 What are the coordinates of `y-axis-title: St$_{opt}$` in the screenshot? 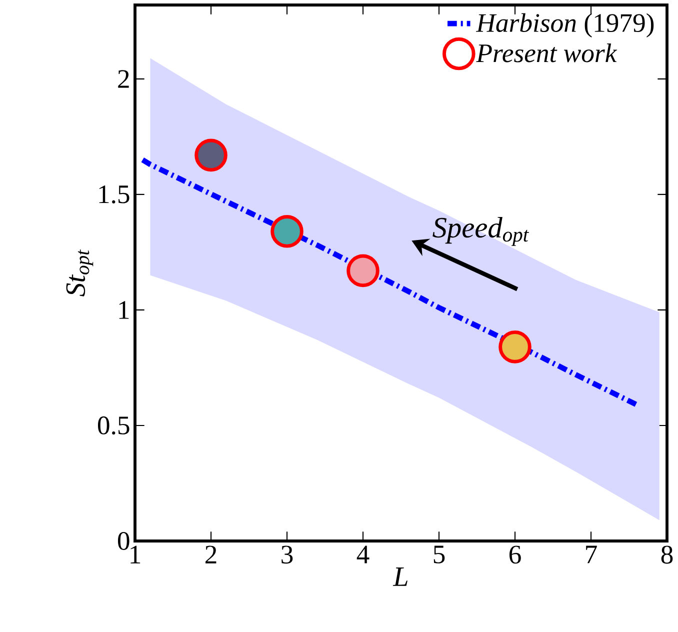 It's located at (80, 273).